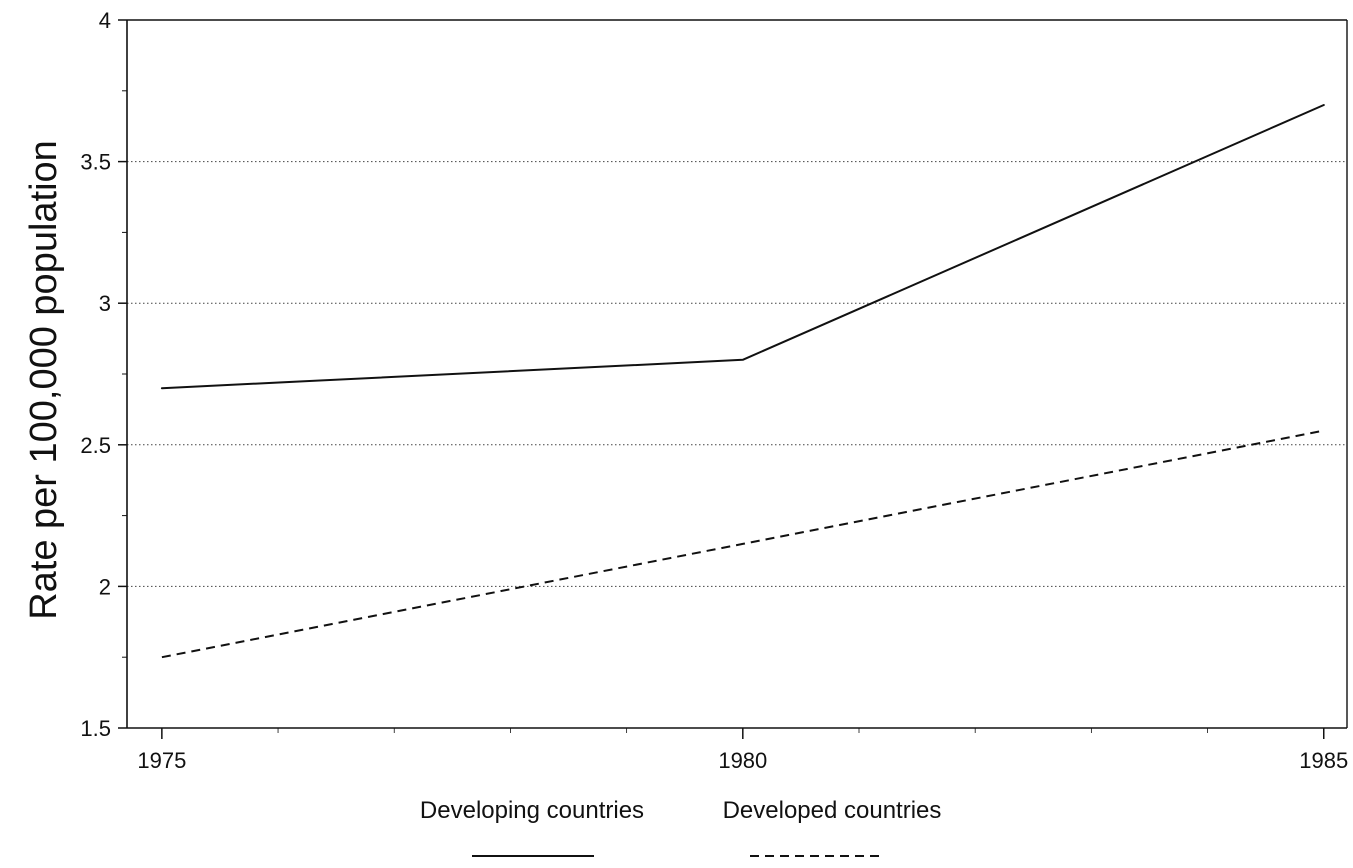 Image resolution: width=1353 pixels, height=868 pixels. Describe the element at coordinates (832, 810) in the screenshot. I see `legend-developed-countries-label: Developed countries` at that location.